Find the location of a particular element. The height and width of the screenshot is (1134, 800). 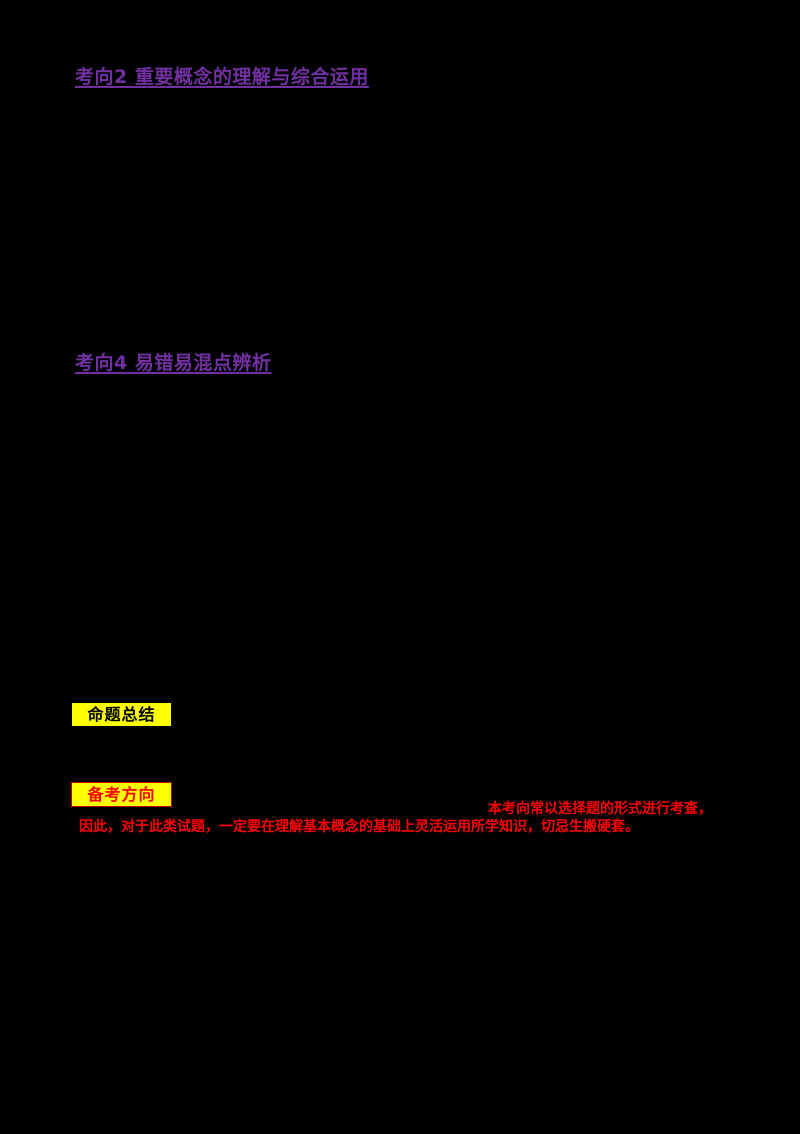

section-heading-1: 考向2 重要概念的理解与综合运用 is located at coordinates (222, 77).